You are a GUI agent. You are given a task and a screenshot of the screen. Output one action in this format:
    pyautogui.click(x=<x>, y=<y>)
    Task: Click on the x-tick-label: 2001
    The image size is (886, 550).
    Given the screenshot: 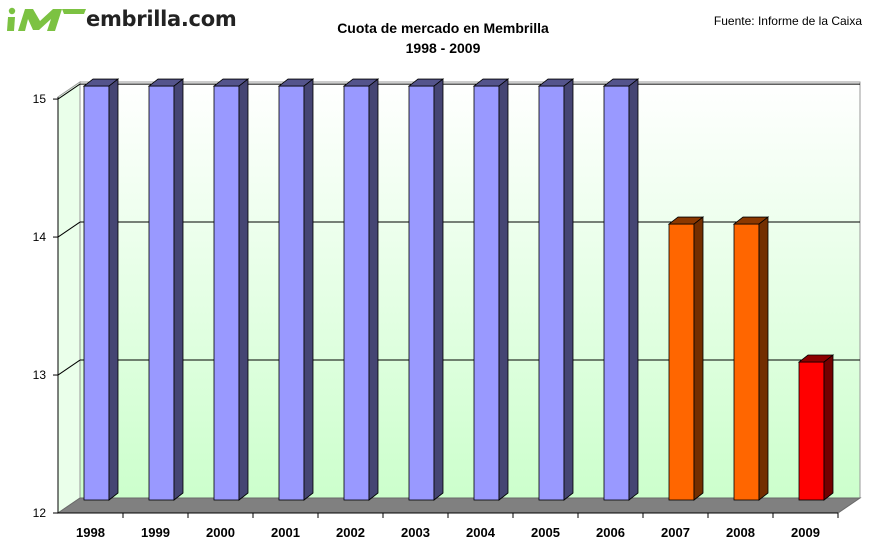 What is the action you would take?
    pyautogui.click(x=285, y=532)
    